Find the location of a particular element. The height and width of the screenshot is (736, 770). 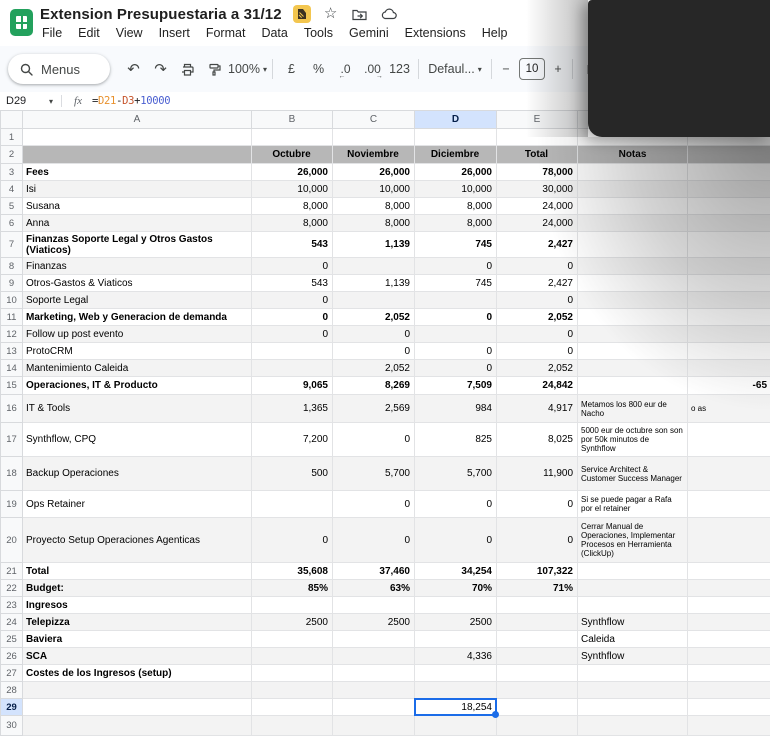

cell-F12 is located at coordinates (633, 334).